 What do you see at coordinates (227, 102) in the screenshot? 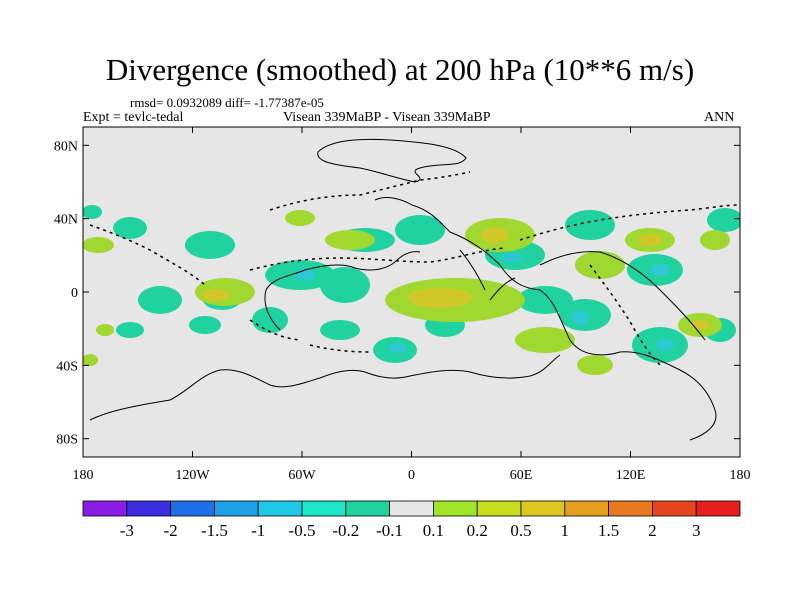
I see `rmsd-diff-stats: rmsd= 0.0932089 diff= -1.77387e-05` at bounding box center [227, 102].